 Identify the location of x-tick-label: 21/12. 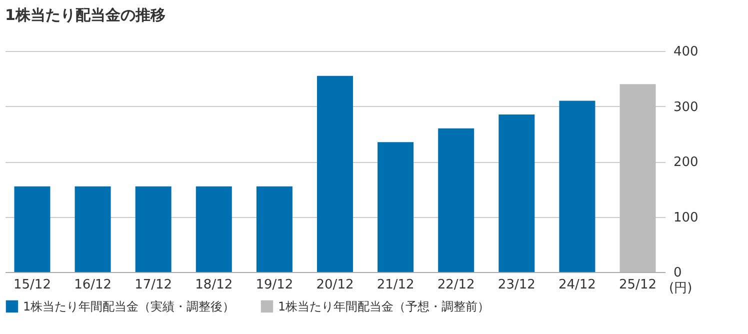
(395, 285).